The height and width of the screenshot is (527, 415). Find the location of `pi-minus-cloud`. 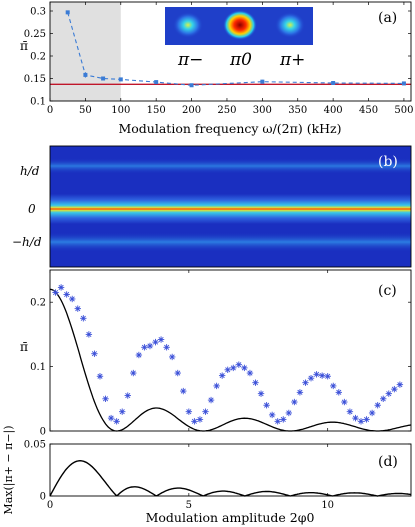

pi-minus-cloud is located at coordinates (188, 25).